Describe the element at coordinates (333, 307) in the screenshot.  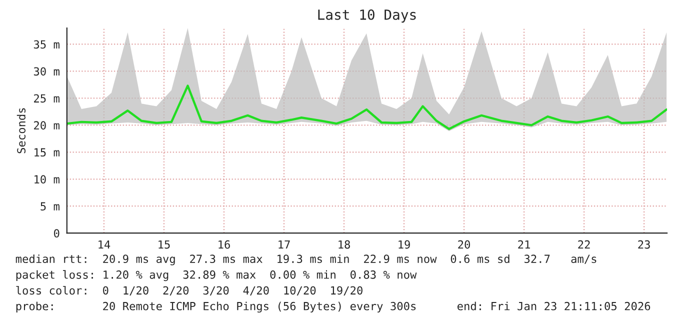
I see `text: probe: 20 Remote ICMP Echo Pings (56 Bytes) every 300s end: Fri Jan 23 21:11:05 2026` at that location.